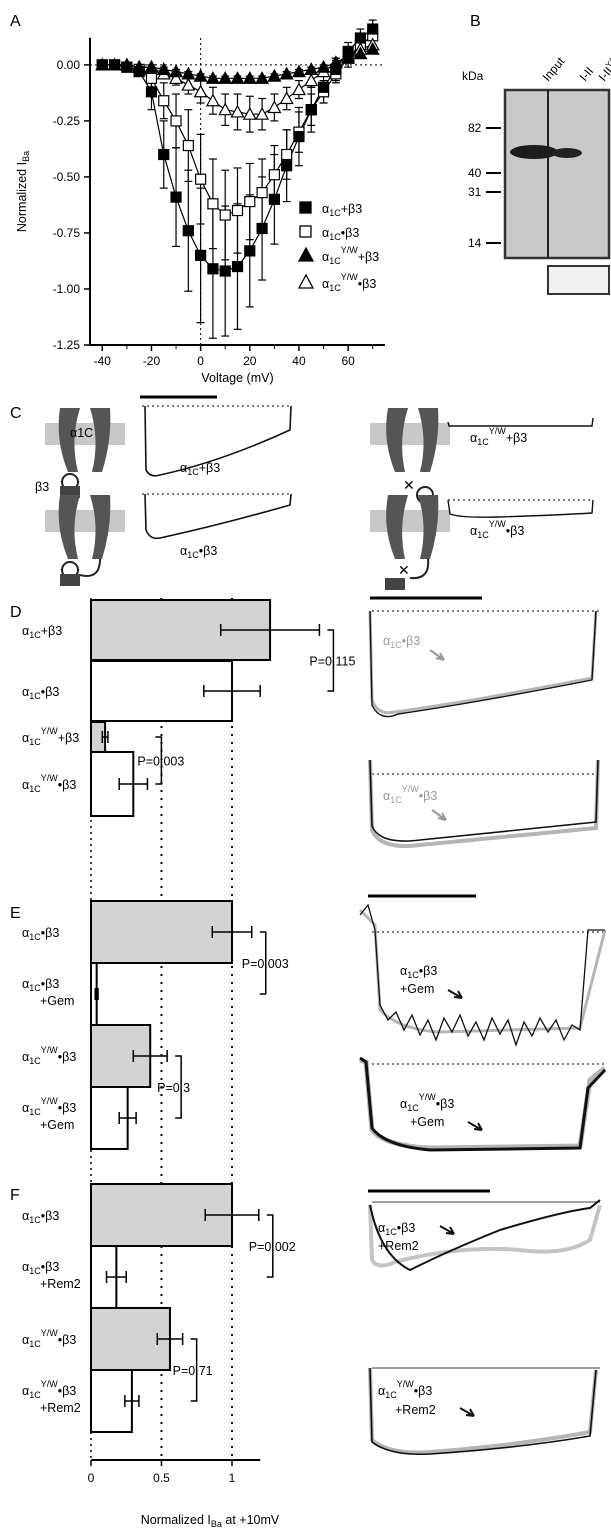  Describe the element at coordinates (405, 1389) in the screenshot. I see `trace-label-f2: α1CY/W•β3` at that location.